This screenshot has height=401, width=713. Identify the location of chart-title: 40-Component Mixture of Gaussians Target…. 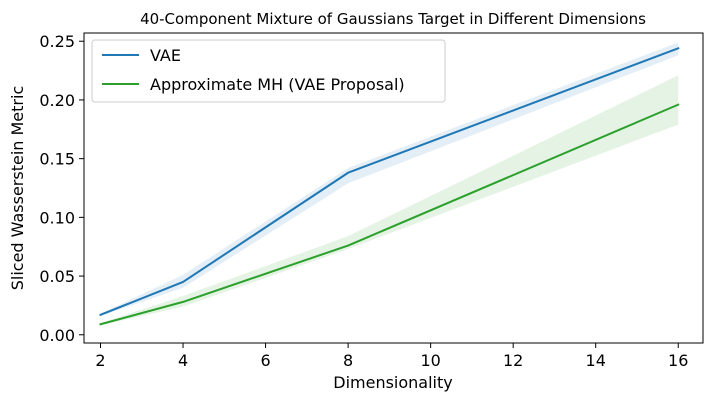
(393, 19).